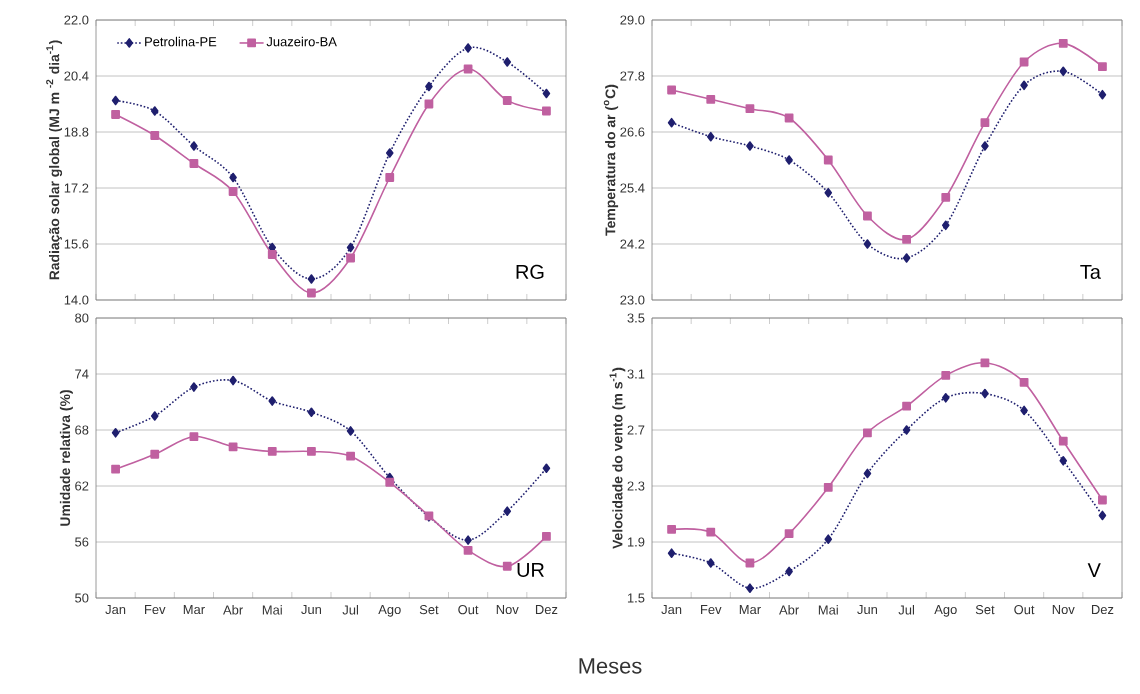  What do you see at coordinates (530, 271) in the screenshot?
I see `annotation: RG` at bounding box center [530, 271].